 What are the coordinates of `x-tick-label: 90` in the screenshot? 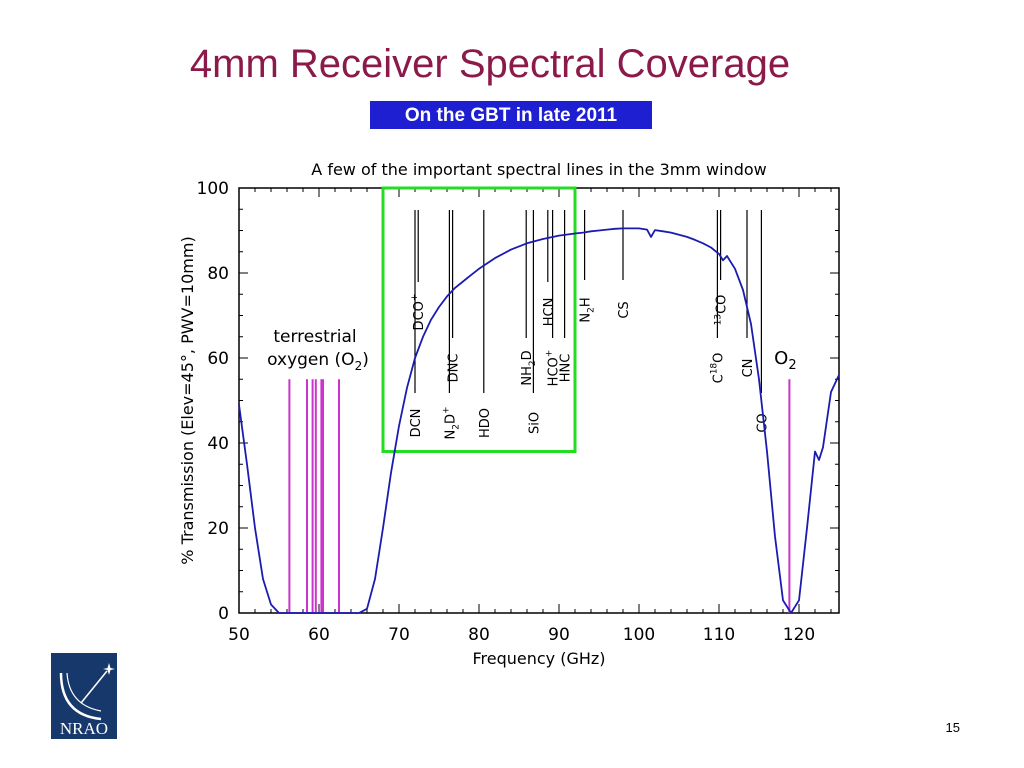 It's located at (559, 635).